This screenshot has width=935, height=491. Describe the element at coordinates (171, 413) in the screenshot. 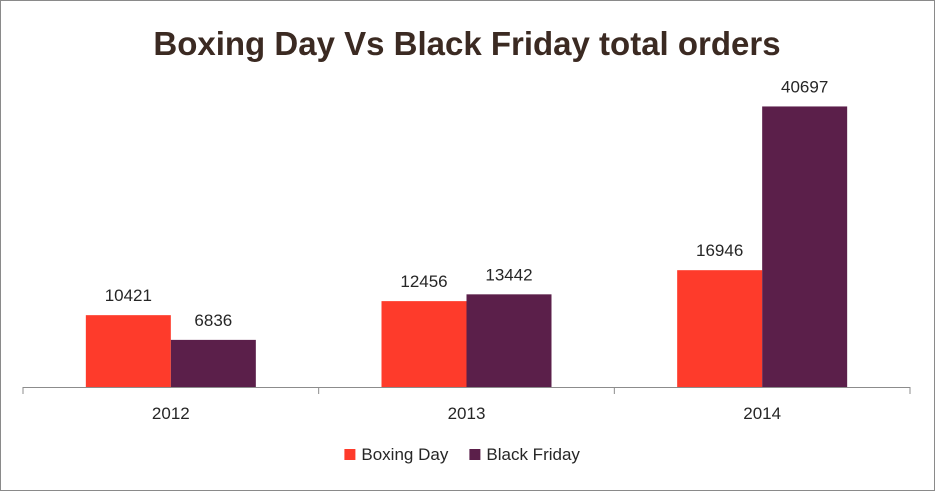

I see `x-tick-label-2012: 2012` at that location.